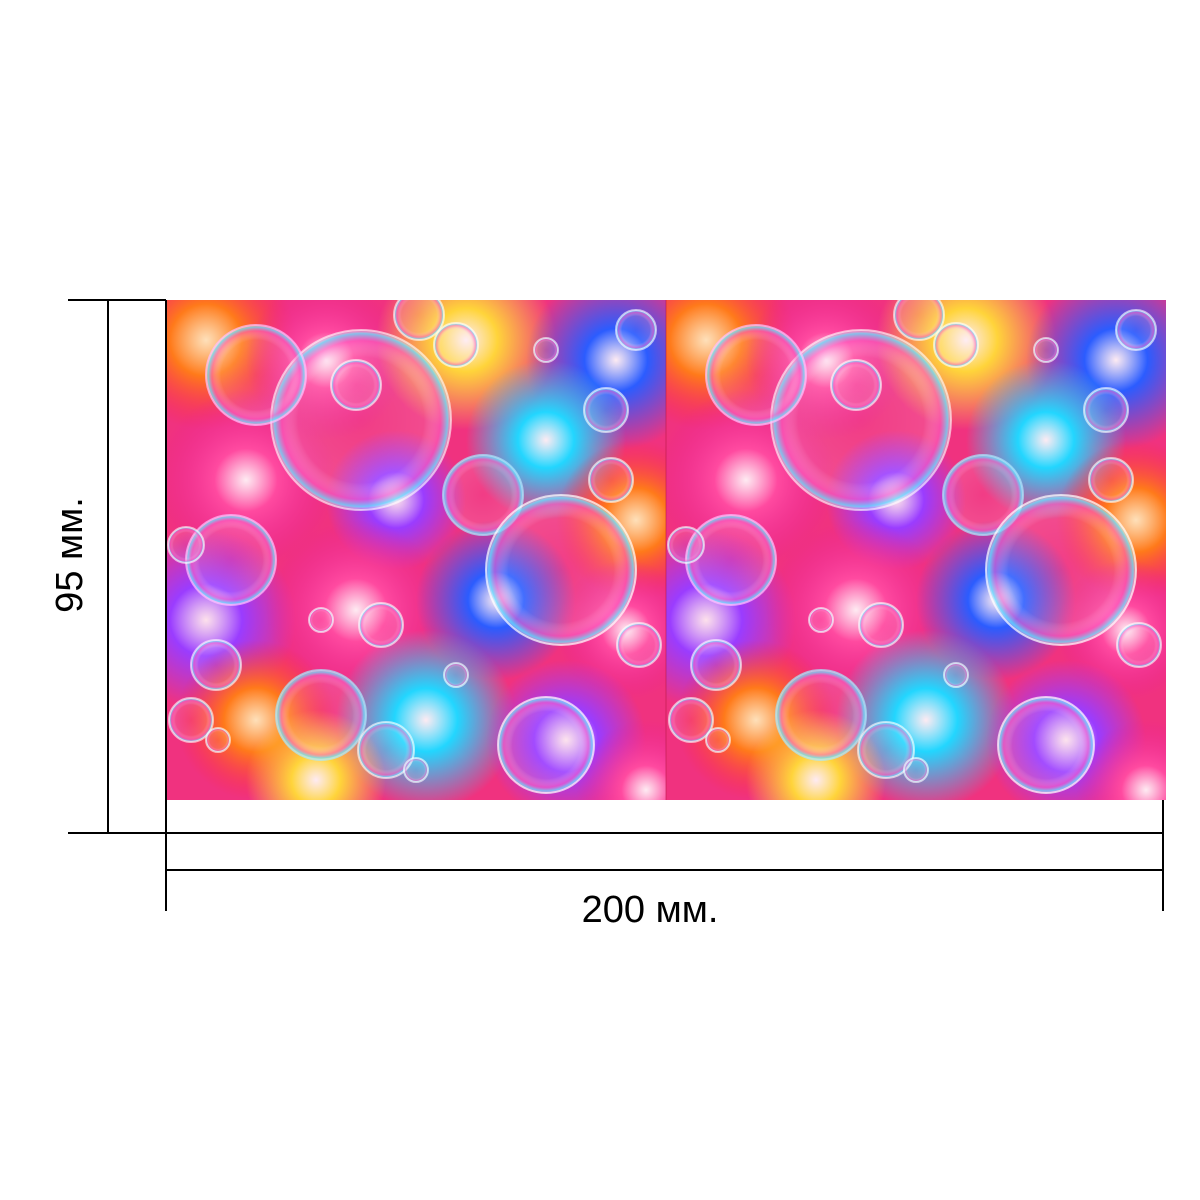 The width and height of the screenshot is (1200, 1200). Describe the element at coordinates (117, 566) in the screenshot. I see `height-dimension` at that location.